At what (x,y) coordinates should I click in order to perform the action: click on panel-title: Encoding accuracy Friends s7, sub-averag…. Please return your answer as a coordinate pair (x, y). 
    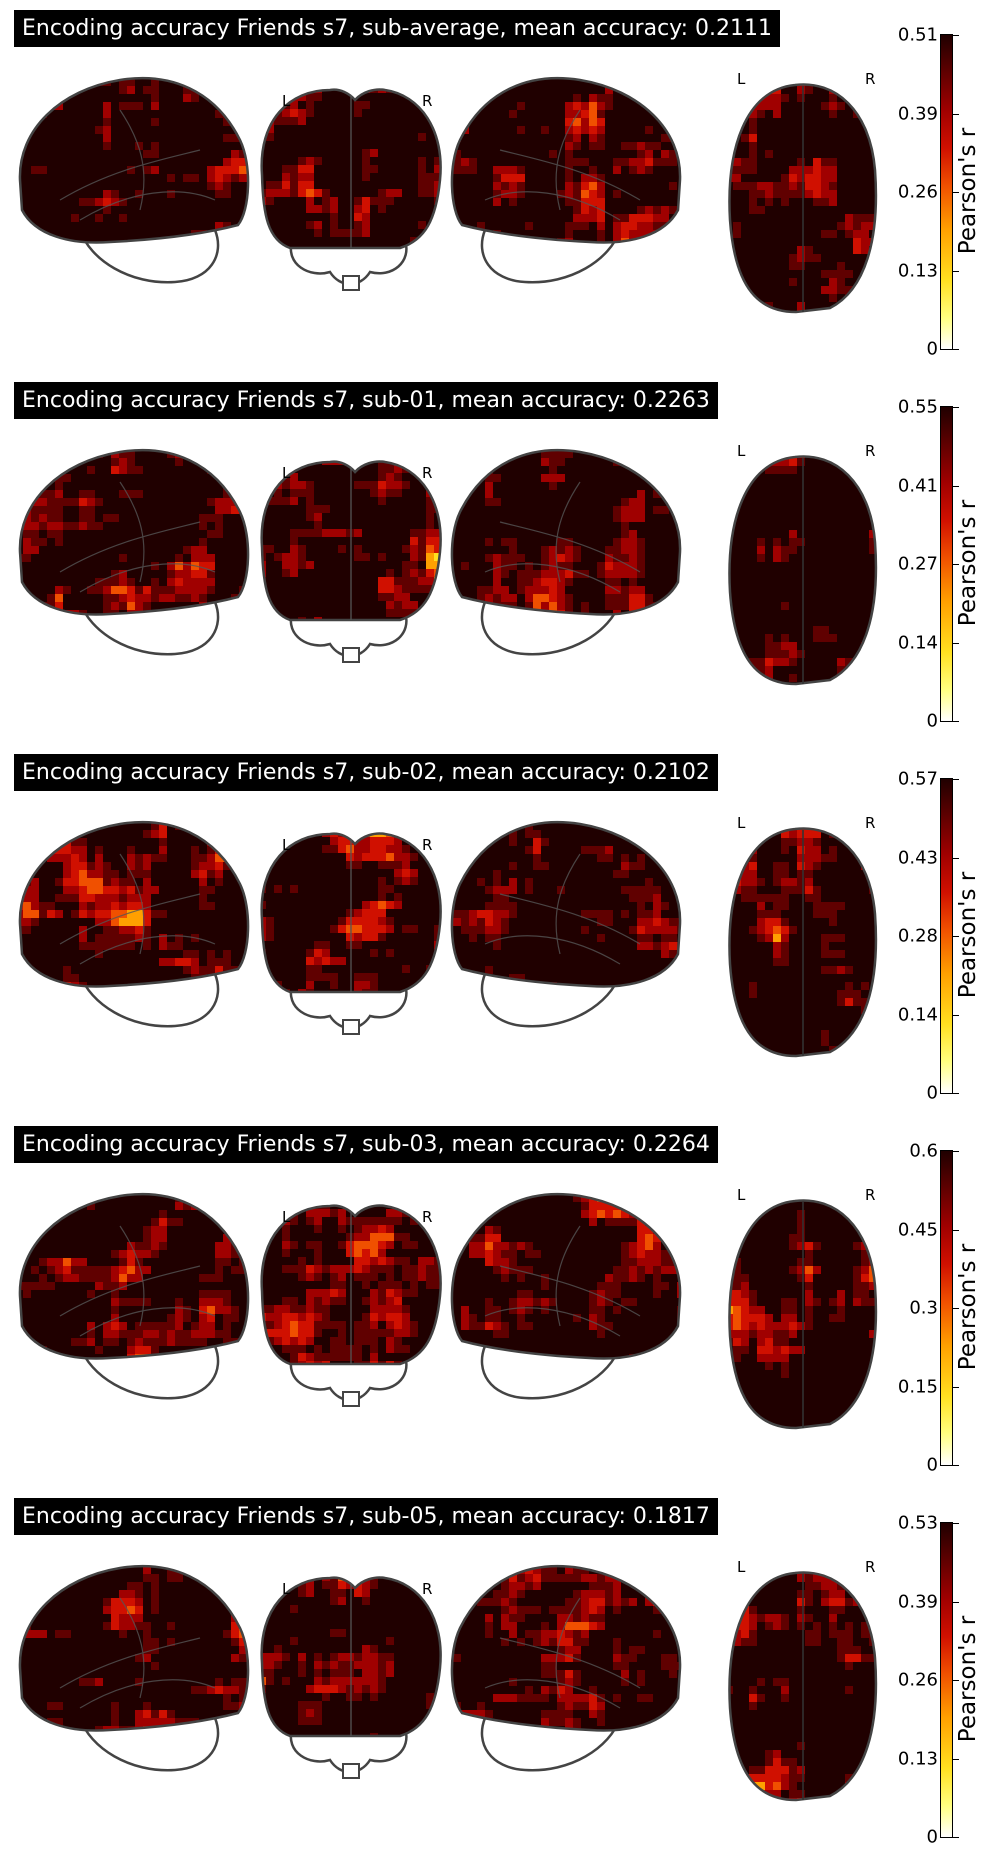
    Looking at the image, I should click on (397, 28).